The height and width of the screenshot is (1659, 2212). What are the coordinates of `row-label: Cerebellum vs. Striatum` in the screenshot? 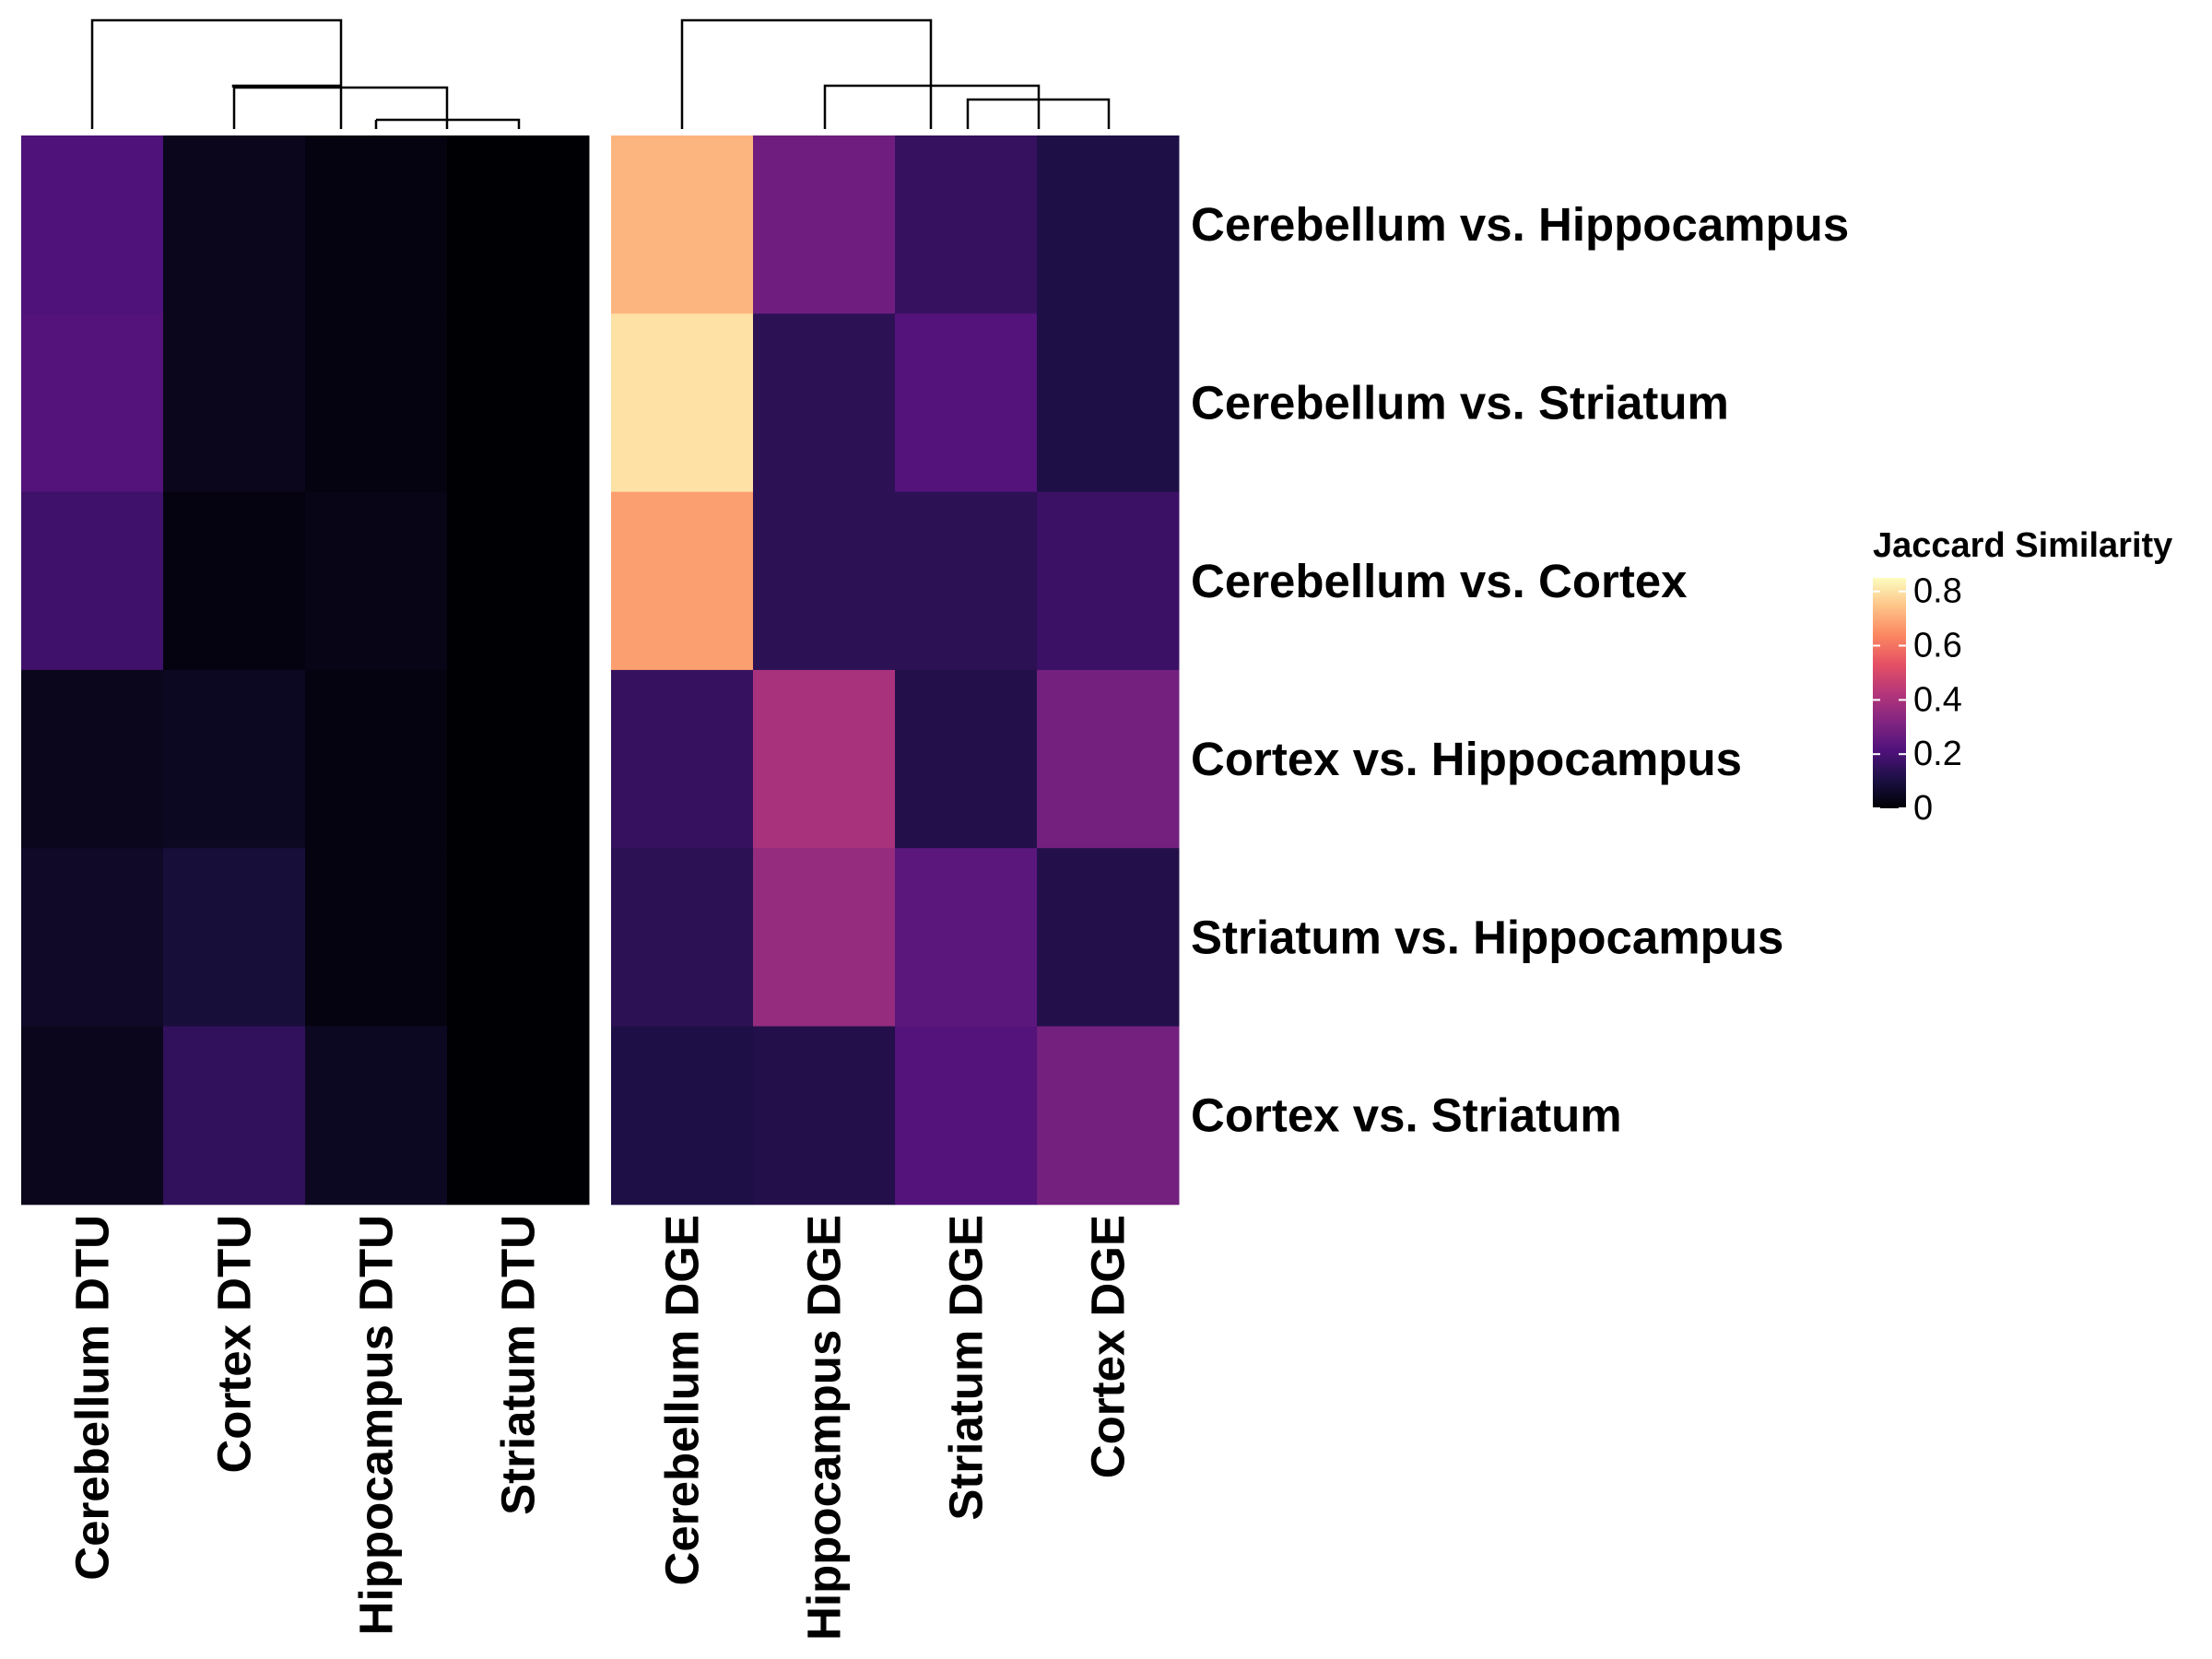 It's located at (1460, 403).